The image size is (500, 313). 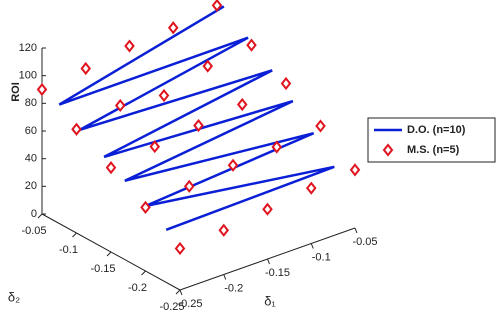 What do you see at coordinates (31, 131) in the screenshot?
I see `z-tick-label: 60` at bounding box center [31, 131].